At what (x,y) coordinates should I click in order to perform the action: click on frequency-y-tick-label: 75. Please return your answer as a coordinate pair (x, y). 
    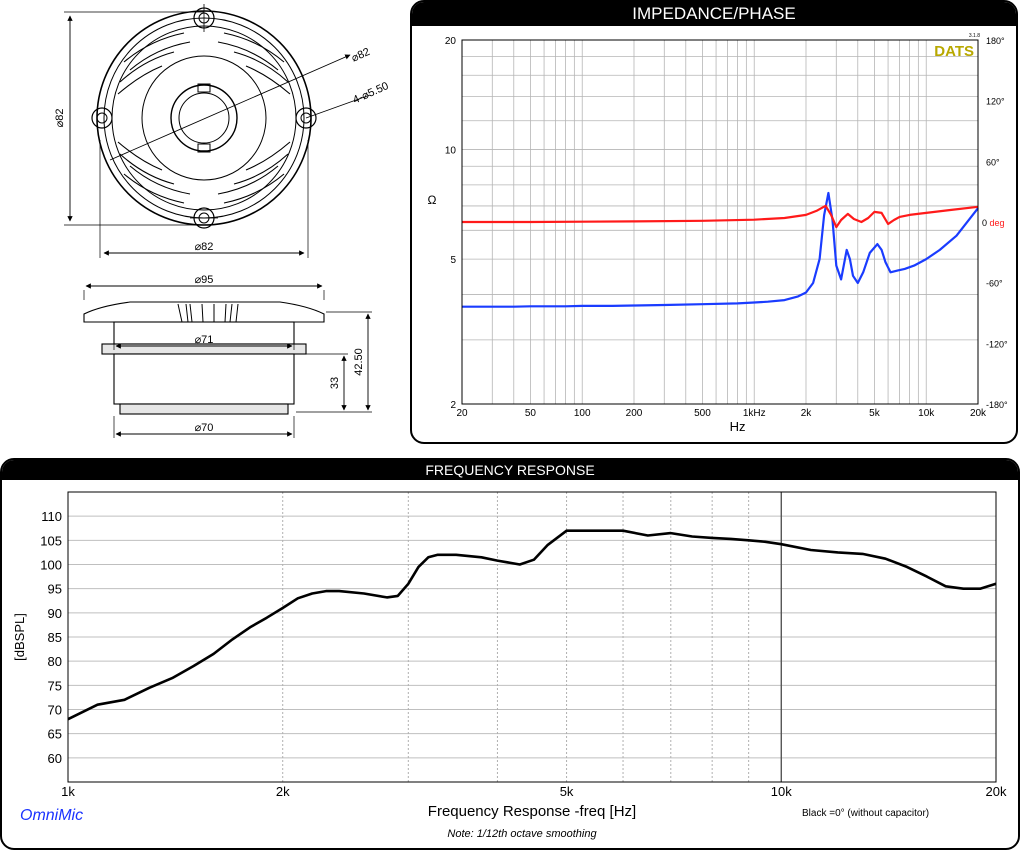
    Looking at the image, I should click on (55, 685).